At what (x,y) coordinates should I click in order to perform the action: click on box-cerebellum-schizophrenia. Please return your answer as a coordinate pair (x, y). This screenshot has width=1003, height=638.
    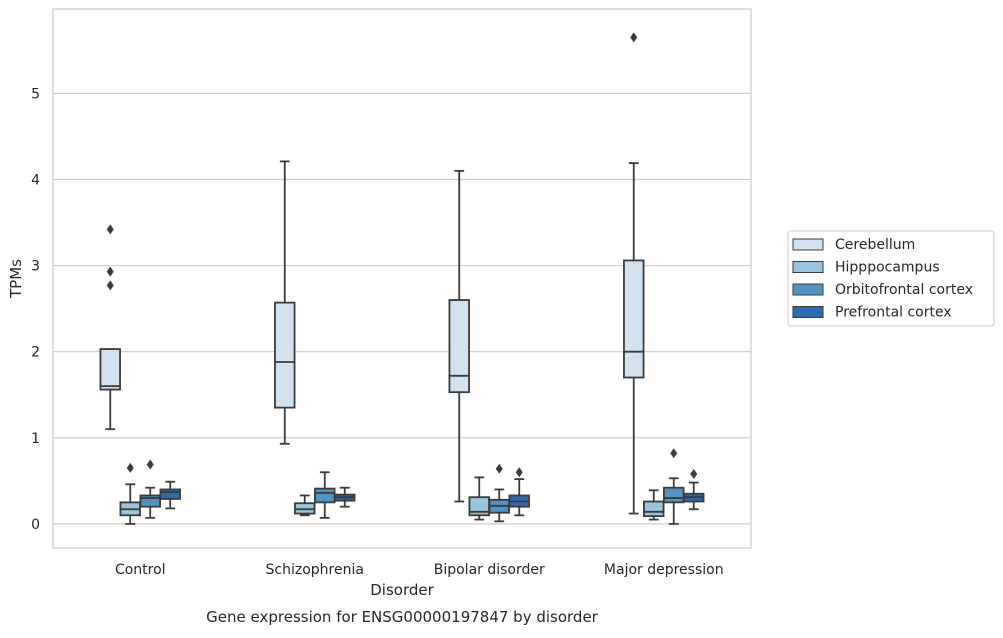
    Looking at the image, I should click on (285, 302).